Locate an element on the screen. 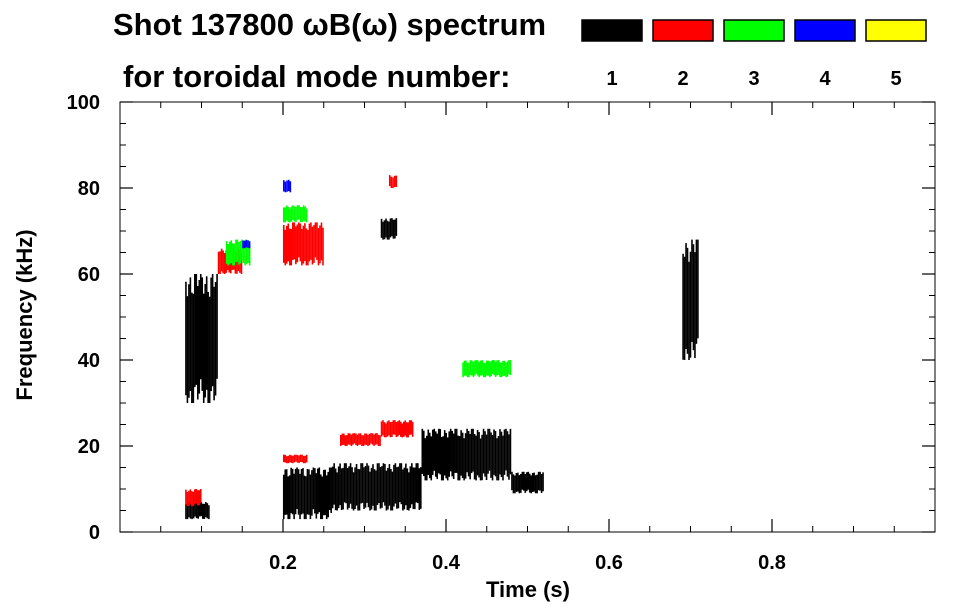  chart-subtitle: for toroidal mode number: is located at coordinates (317, 76).